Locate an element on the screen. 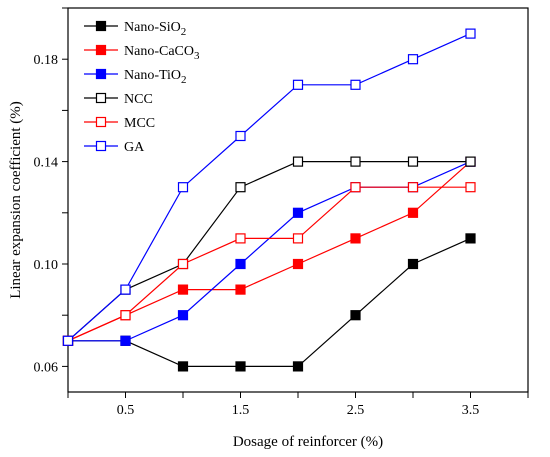 This screenshot has height=457, width=550. x-tick-label: 3.5 is located at coordinates (471, 410).